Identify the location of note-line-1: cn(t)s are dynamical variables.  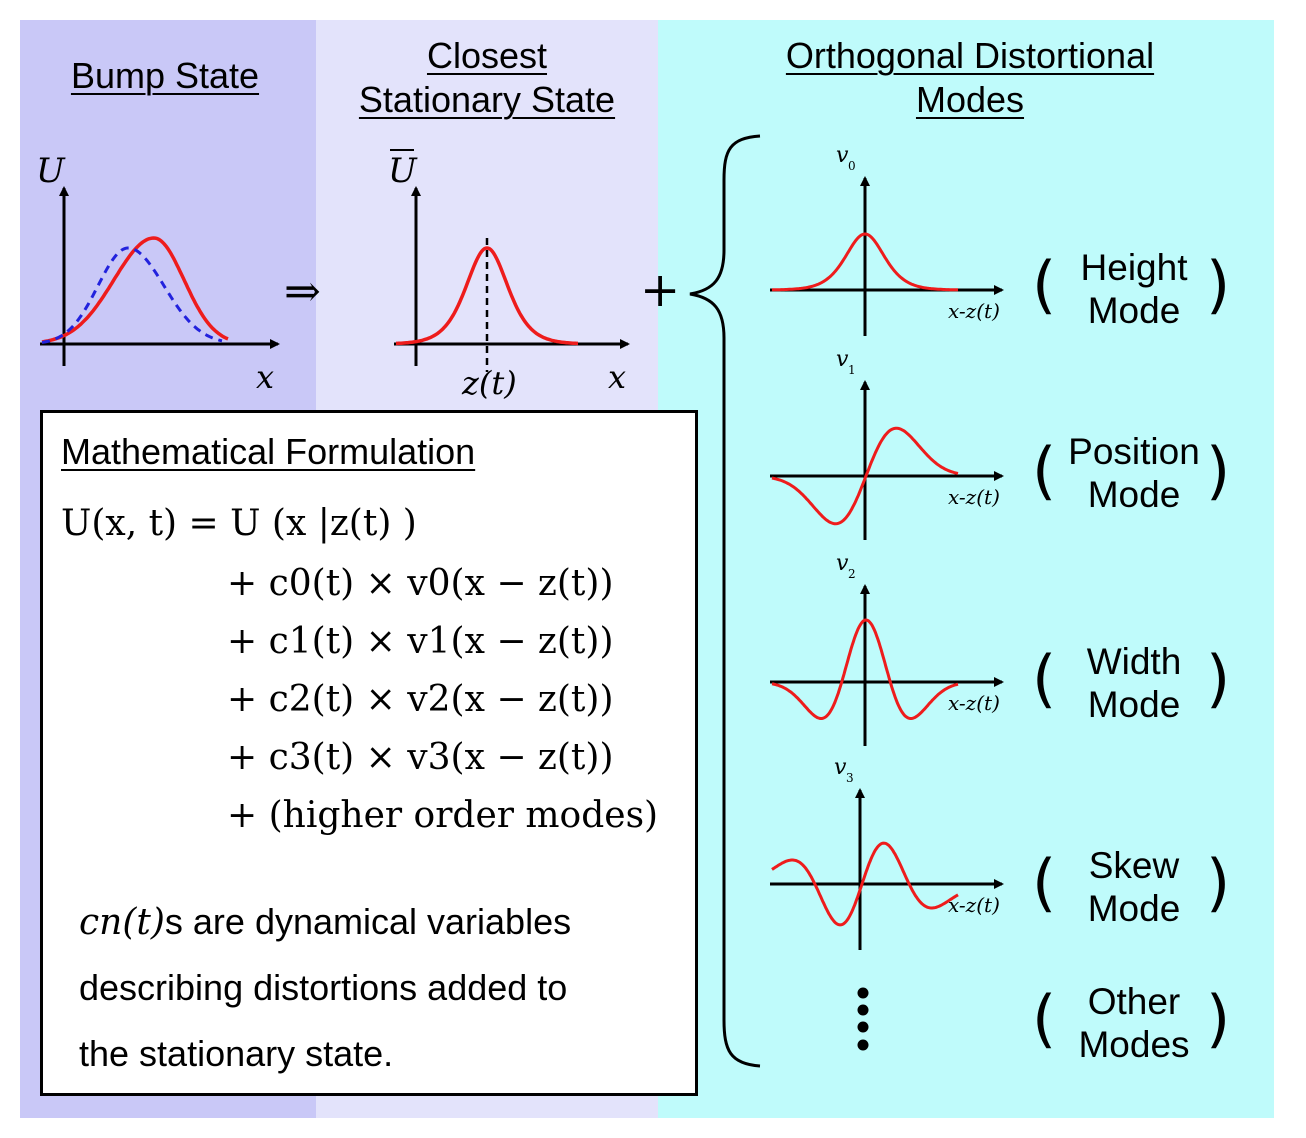
(325, 922).